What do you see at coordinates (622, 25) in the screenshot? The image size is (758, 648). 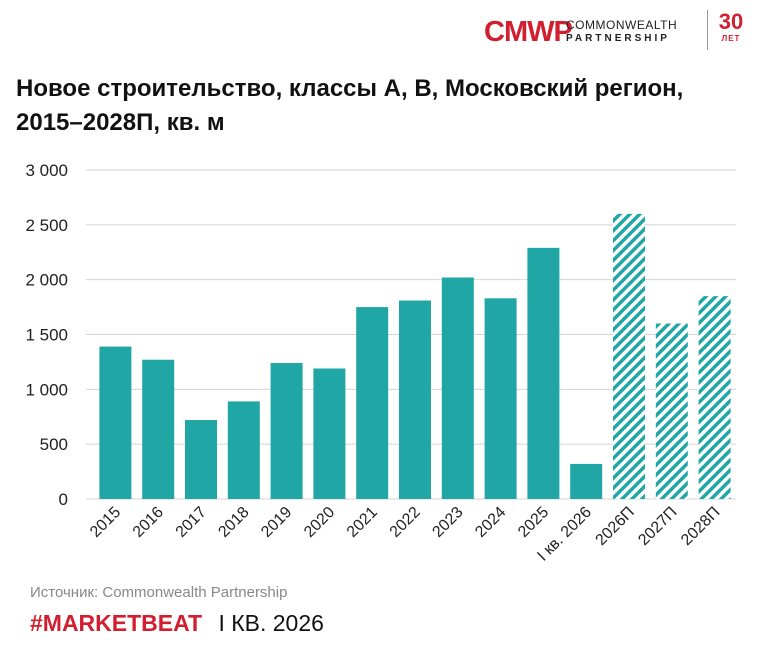 I see `logo-line-1: COMMONWEALTH` at bounding box center [622, 25].